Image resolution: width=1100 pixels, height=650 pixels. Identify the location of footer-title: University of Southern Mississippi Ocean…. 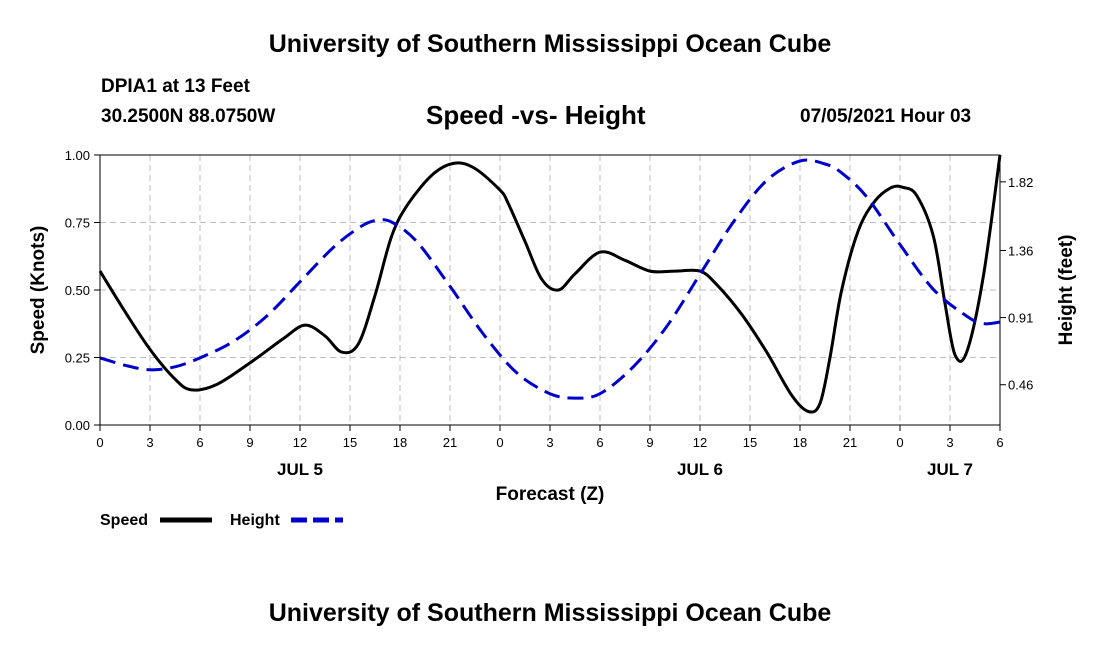
(550, 613).